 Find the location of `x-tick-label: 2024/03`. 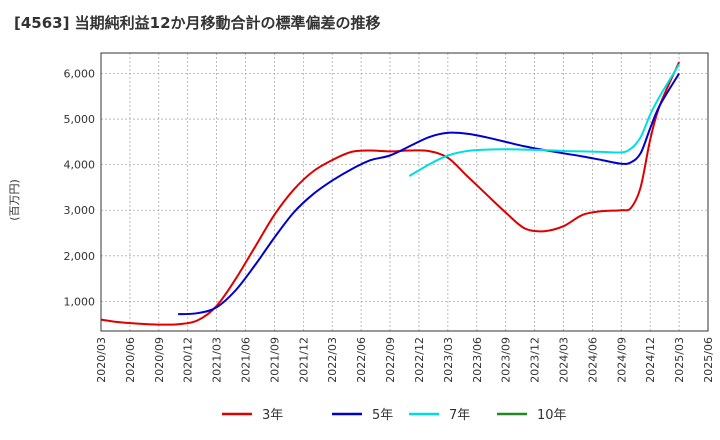

x-tick-label: 2024/03 is located at coordinates (563, 360).